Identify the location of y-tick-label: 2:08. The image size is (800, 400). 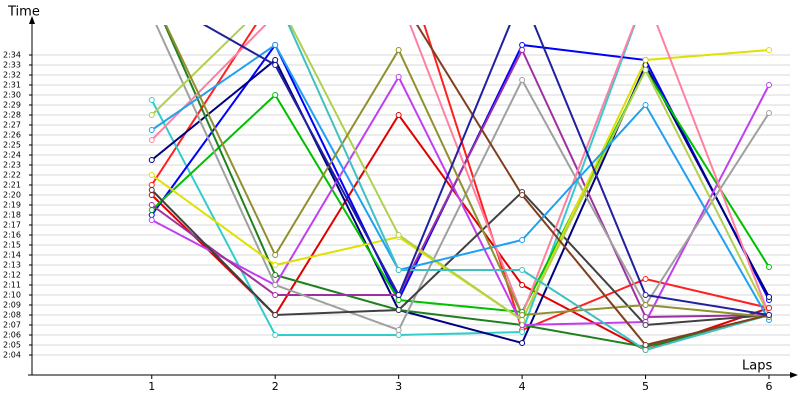
(12, 315).